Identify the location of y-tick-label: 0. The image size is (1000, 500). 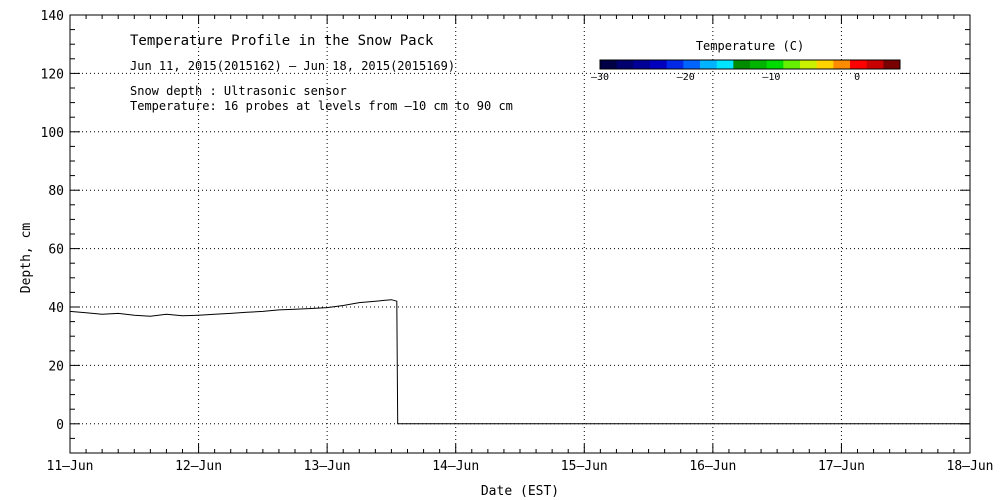
(60, 425).